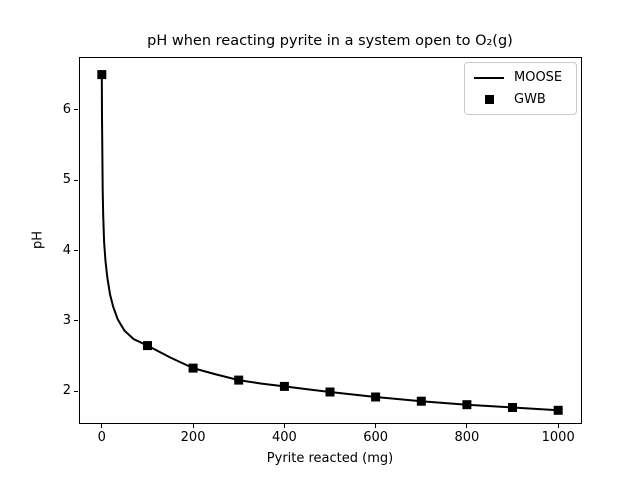 This screenshot has width=640, height=480. What do you see at coordinates (530, 99) in the screenshot?
I see `legend-label-gwb: GWB` at bounding box center [530, 99].